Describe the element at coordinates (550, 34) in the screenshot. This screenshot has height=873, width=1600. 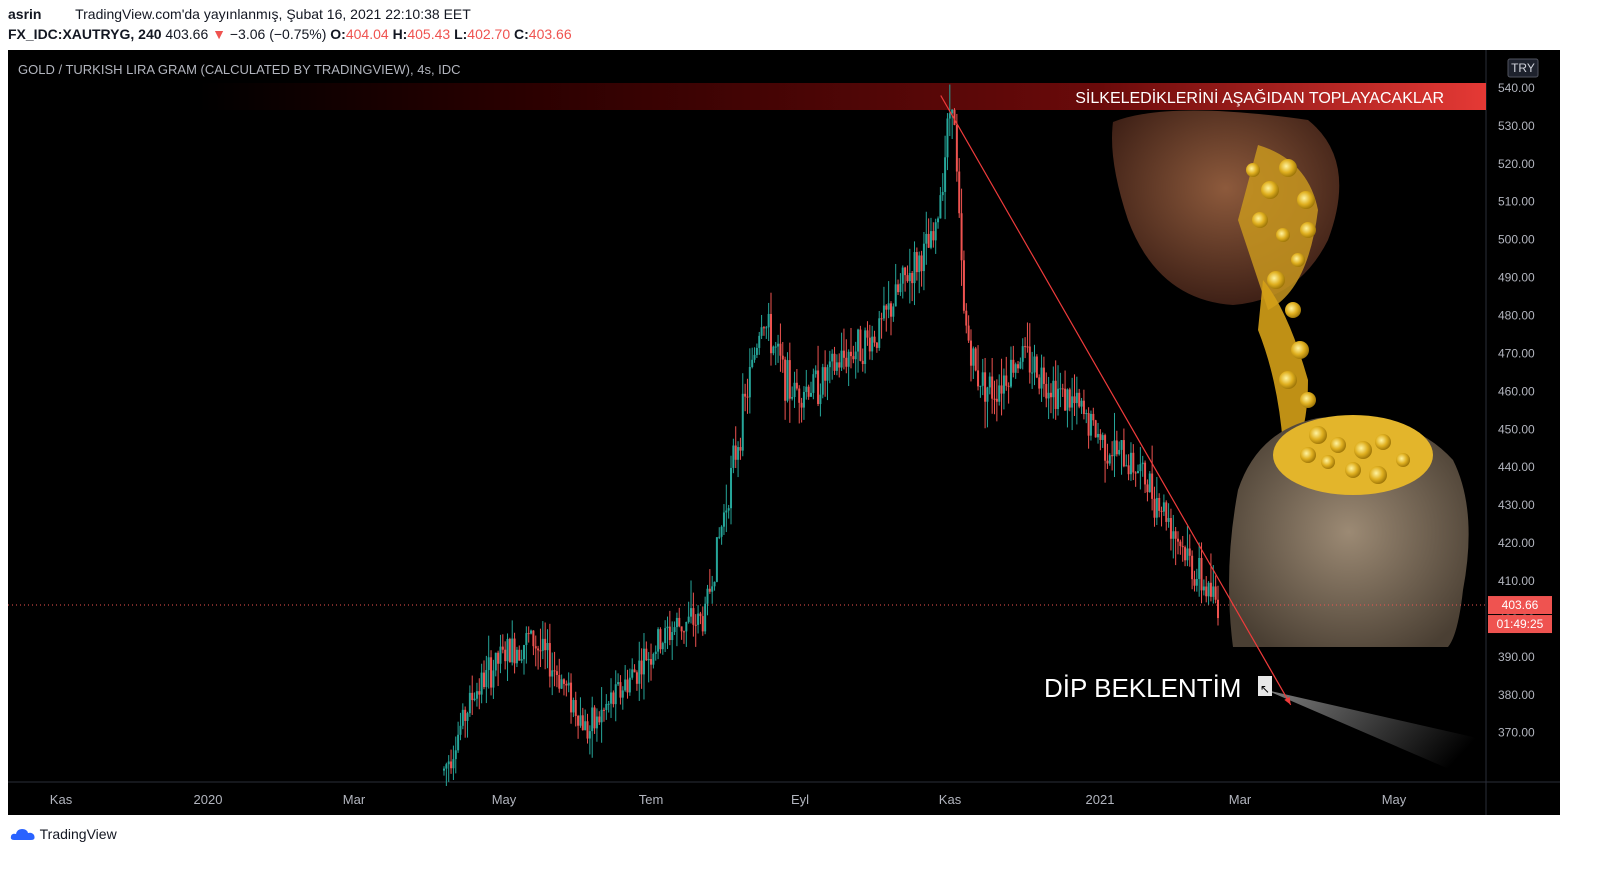
I see `close-value: 403.66` at that location.